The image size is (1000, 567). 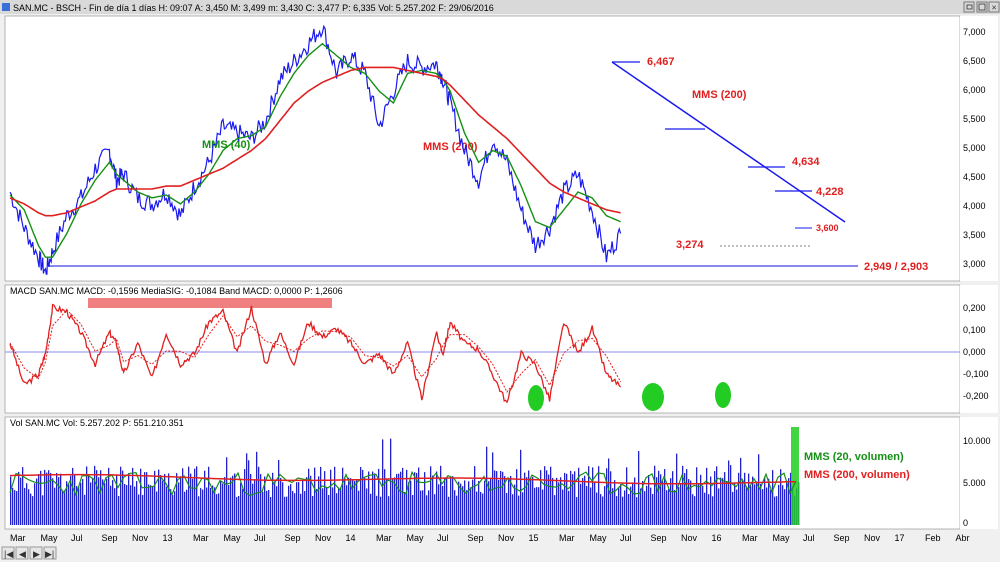 I want to click on scroll-first-button, so click(x=8, y=553).